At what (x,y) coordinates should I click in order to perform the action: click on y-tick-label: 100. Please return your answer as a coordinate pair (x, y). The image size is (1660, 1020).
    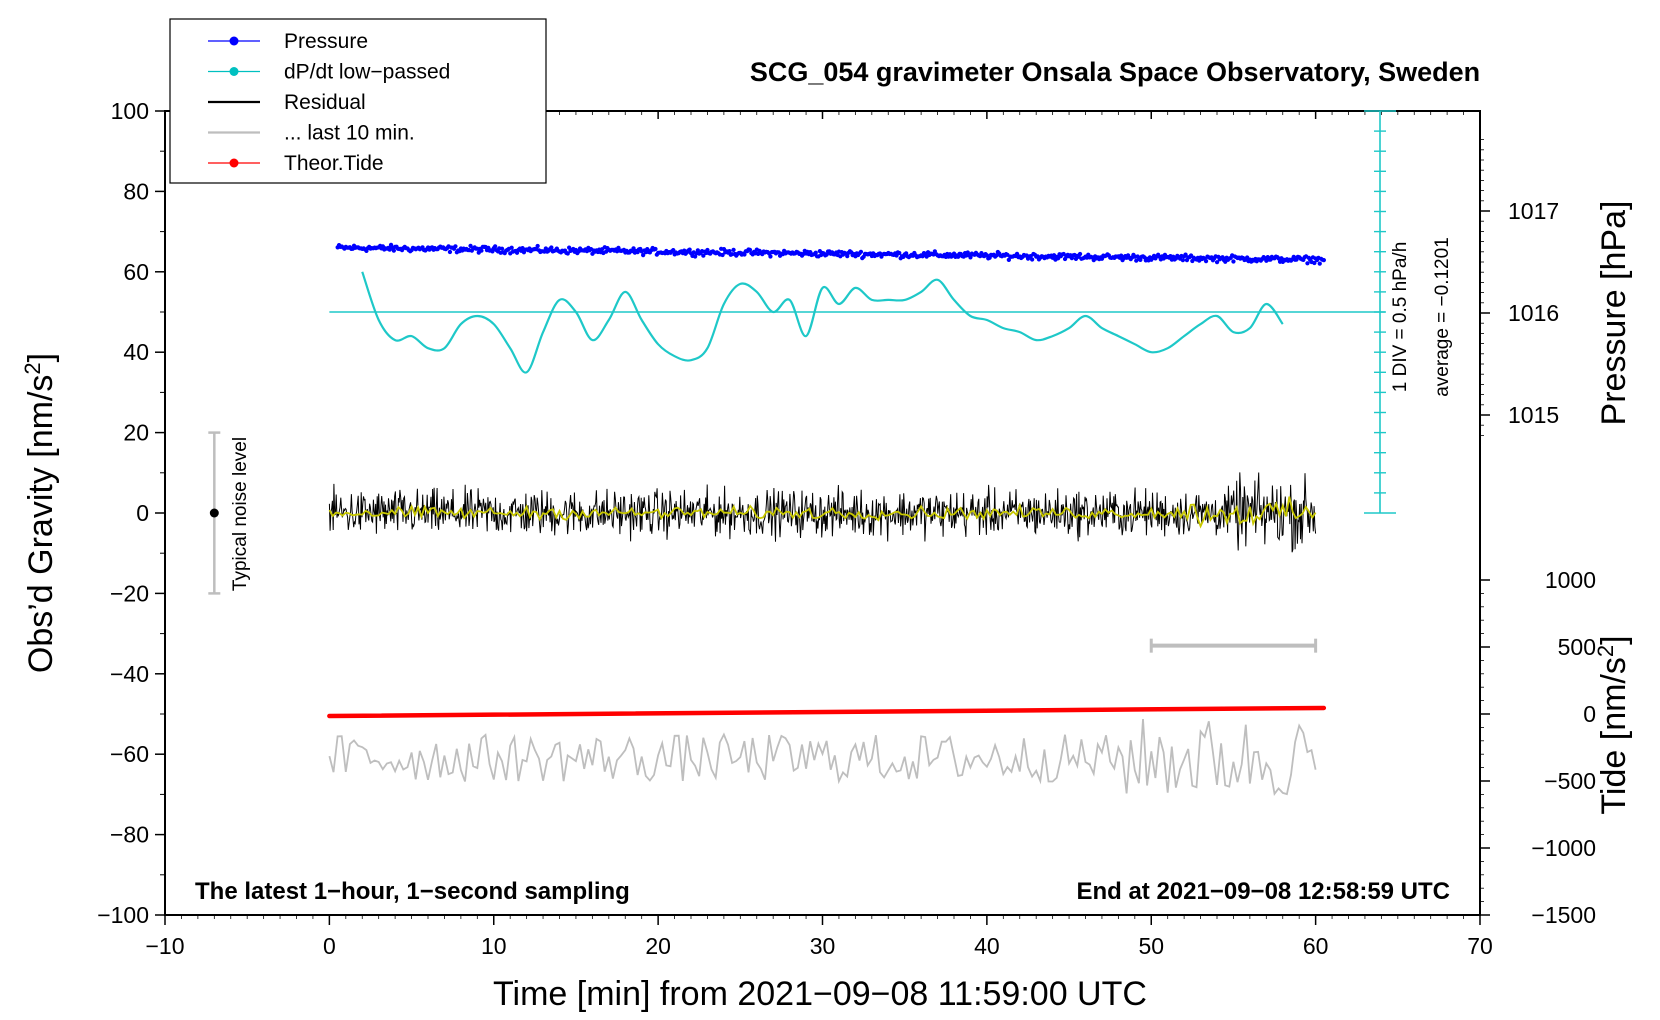
    Looking at the image, I should click on (130, 111).